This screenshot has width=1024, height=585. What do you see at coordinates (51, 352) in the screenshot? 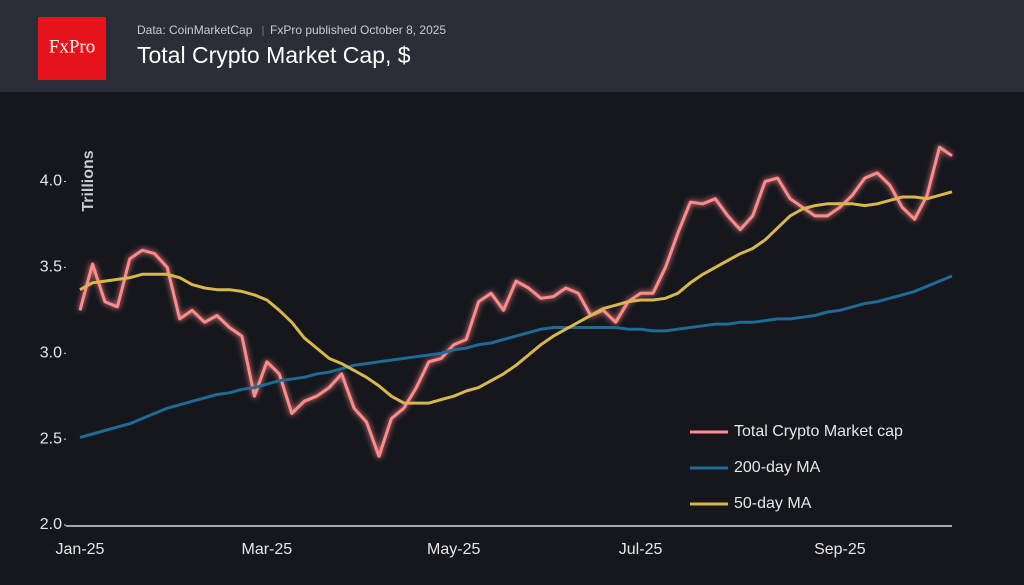
I see `y-tick-label: 3.0` at bounding box center [51, 352].